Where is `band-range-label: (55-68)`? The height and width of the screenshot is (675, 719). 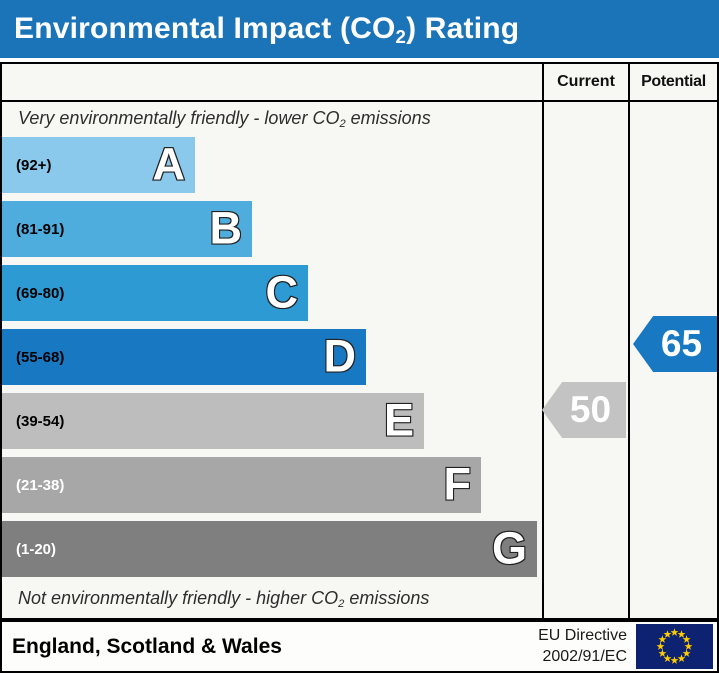 band-range-label: (55-68) is located at coordinates (40, 357).